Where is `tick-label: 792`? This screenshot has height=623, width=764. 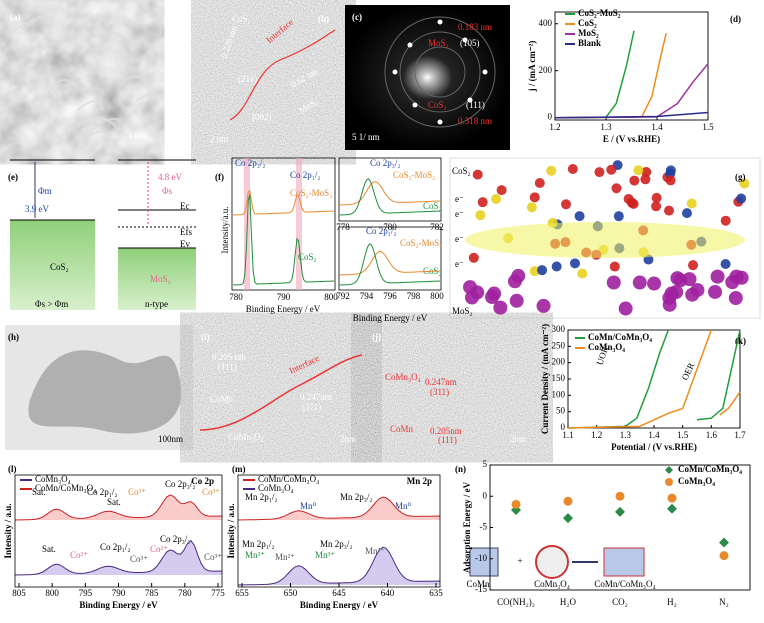 tick-label: 792 is located at coordinates (343, 296).